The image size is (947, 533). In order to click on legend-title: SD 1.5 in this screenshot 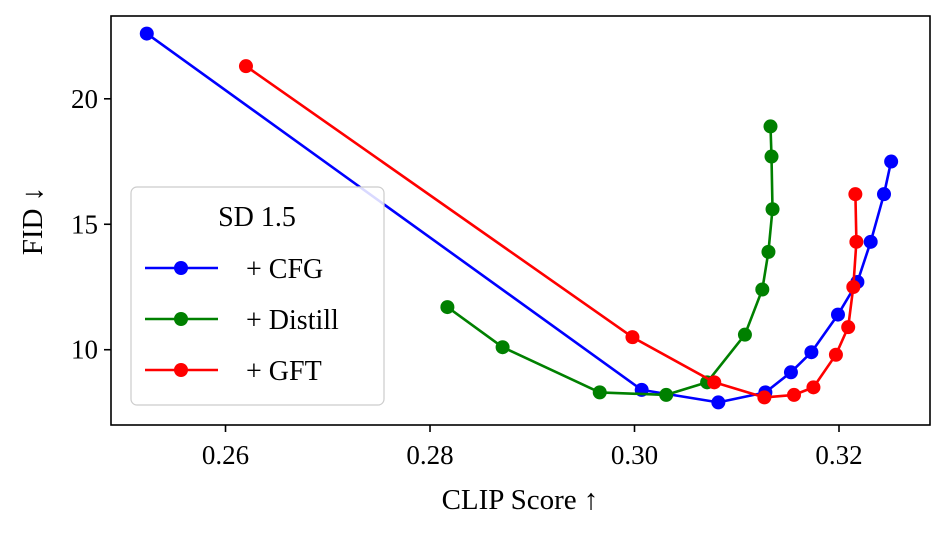, I will do `click(257, 217)`.